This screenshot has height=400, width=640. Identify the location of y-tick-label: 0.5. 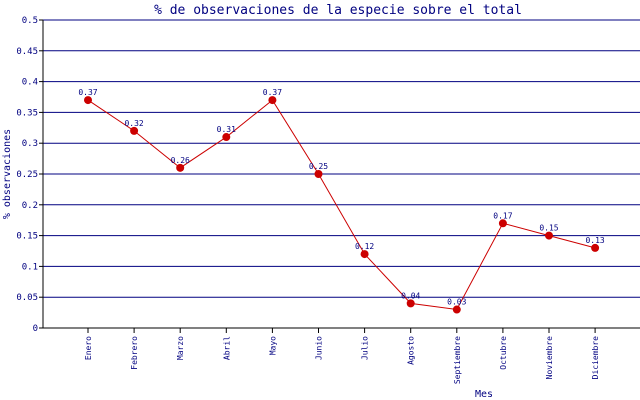
(30, 21).